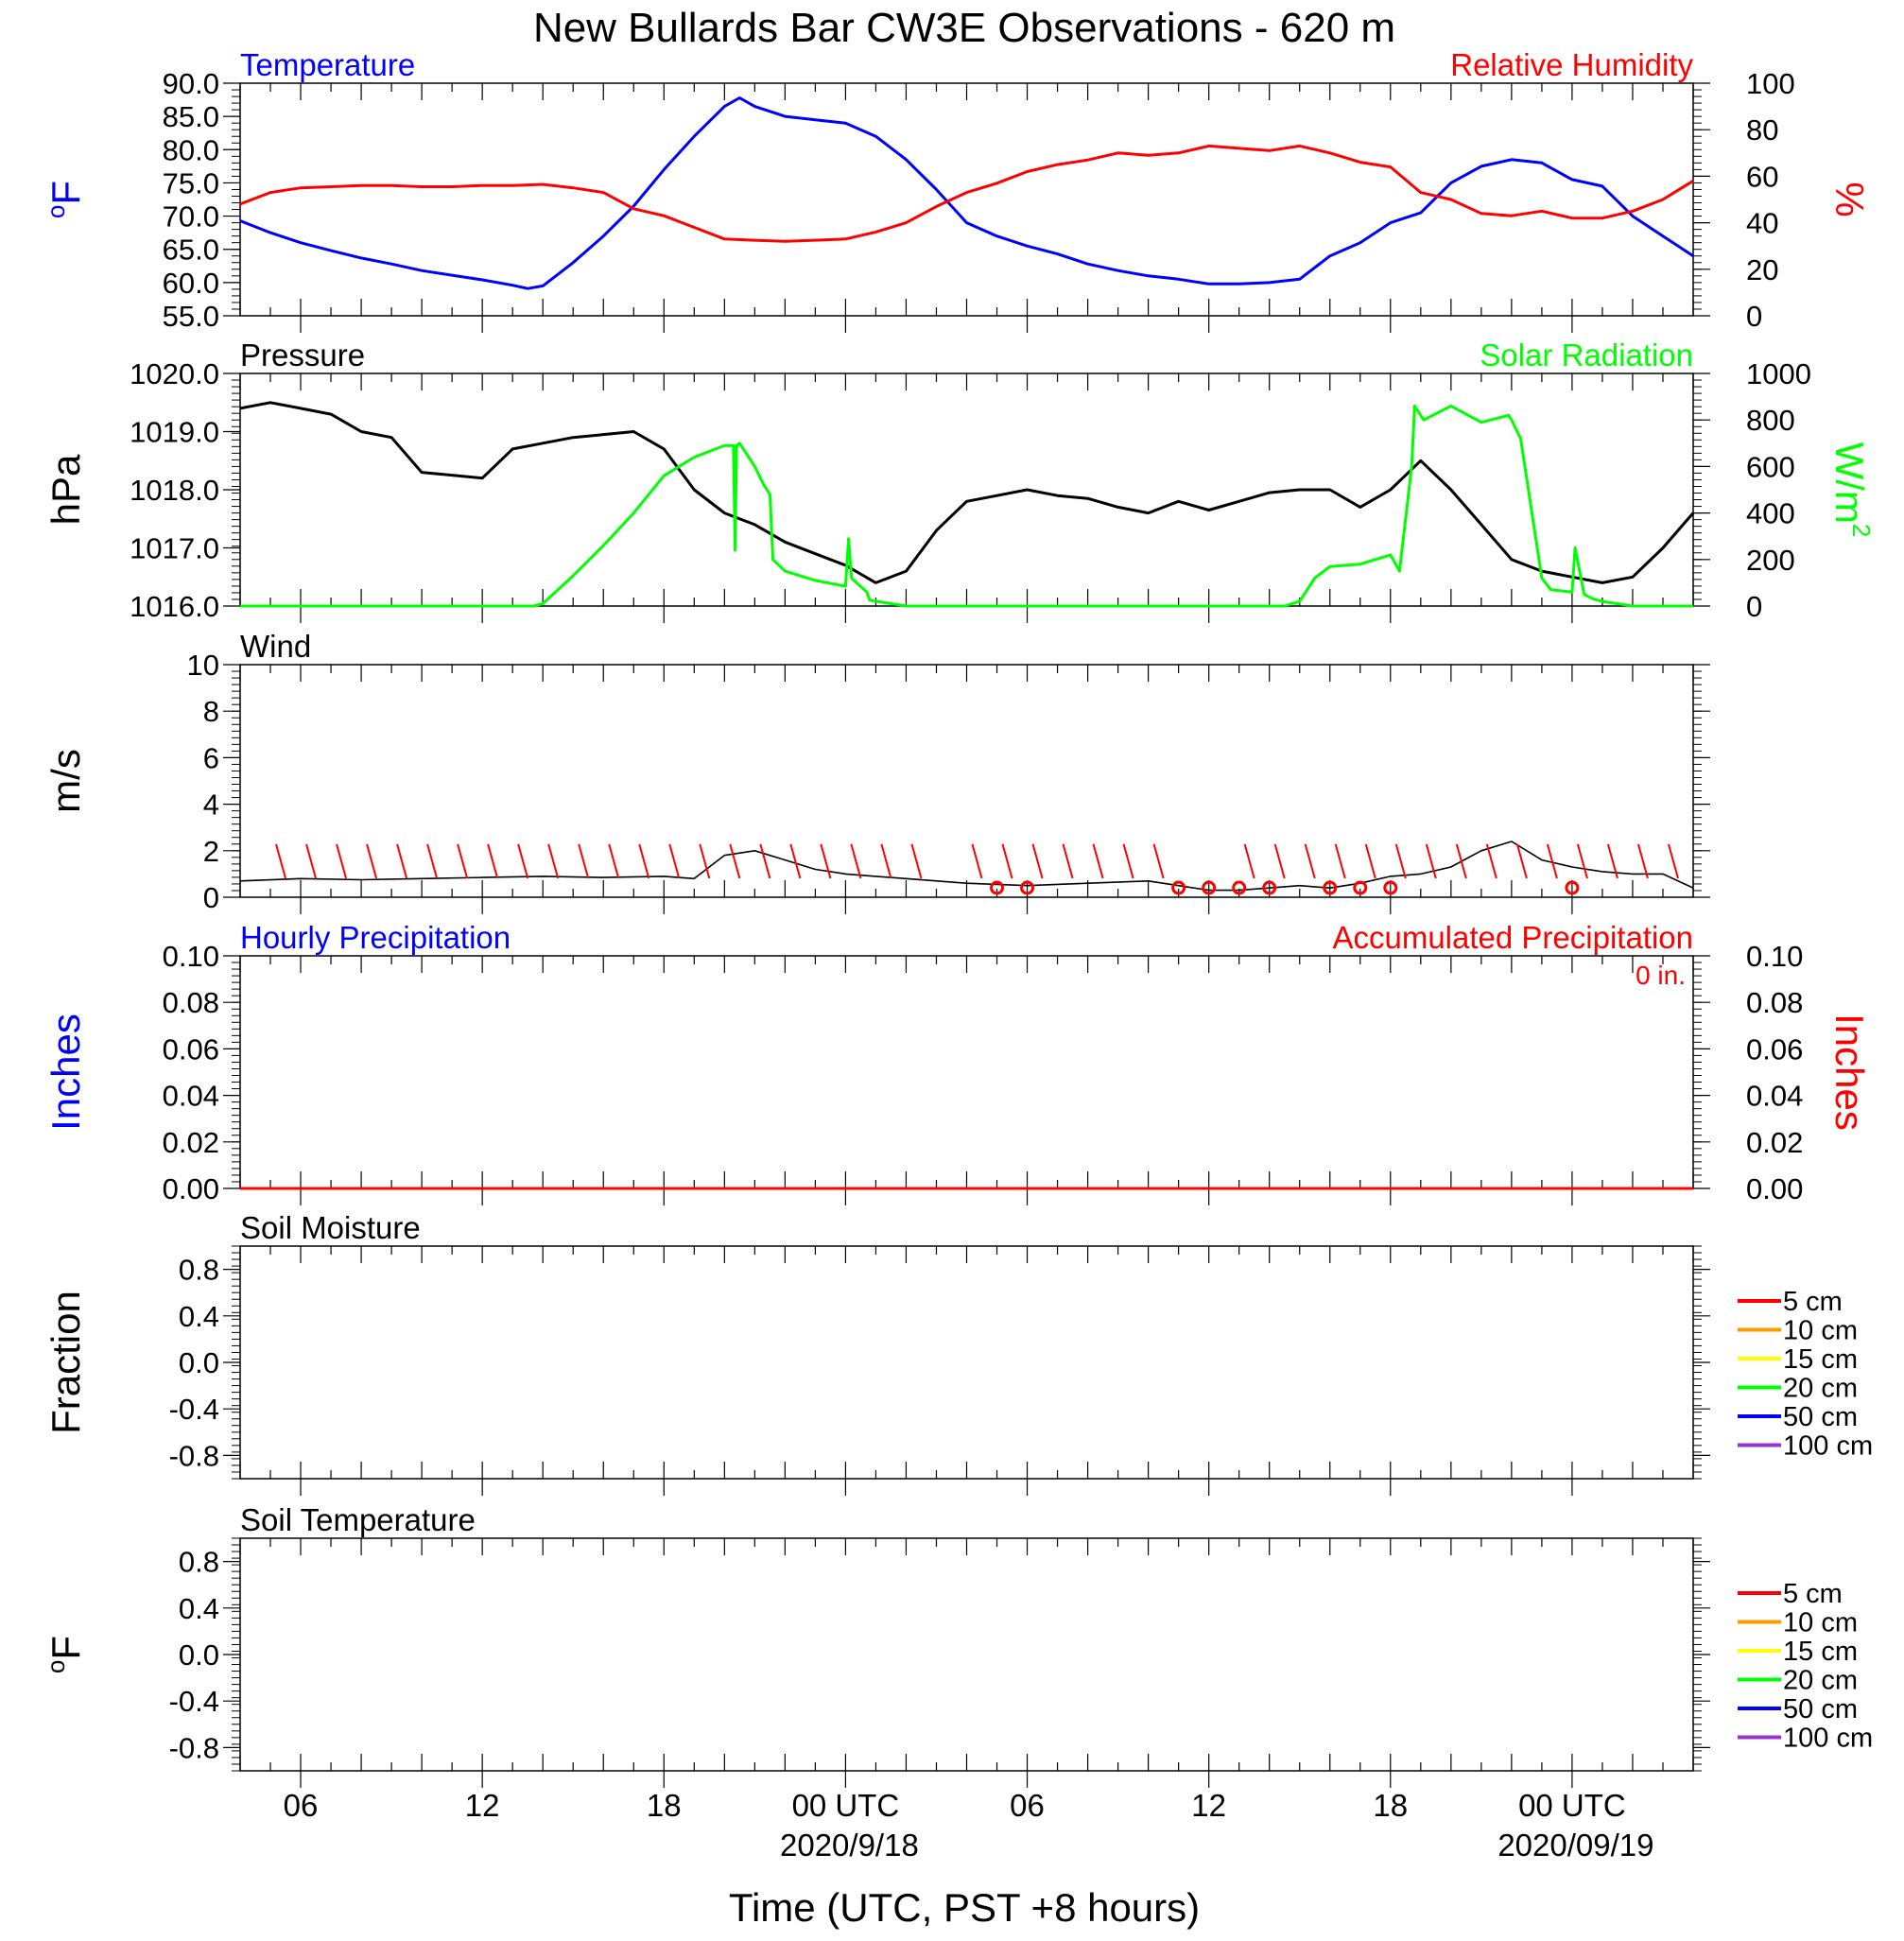  Describe the element at coordinates (846, 1806) in the screenshot. I see `x-tick-label: 00 UTC` at that location.